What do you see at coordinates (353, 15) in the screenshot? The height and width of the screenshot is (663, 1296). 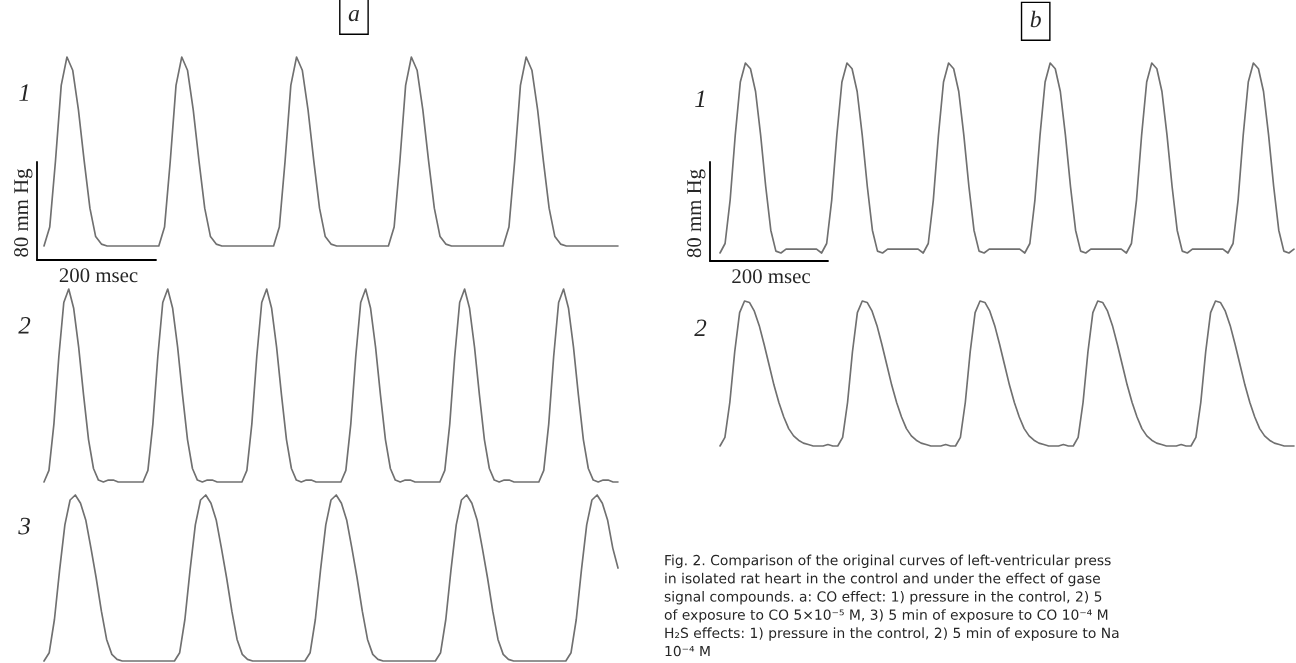 I see `chart-title: a` at bounding box center [353, 15].